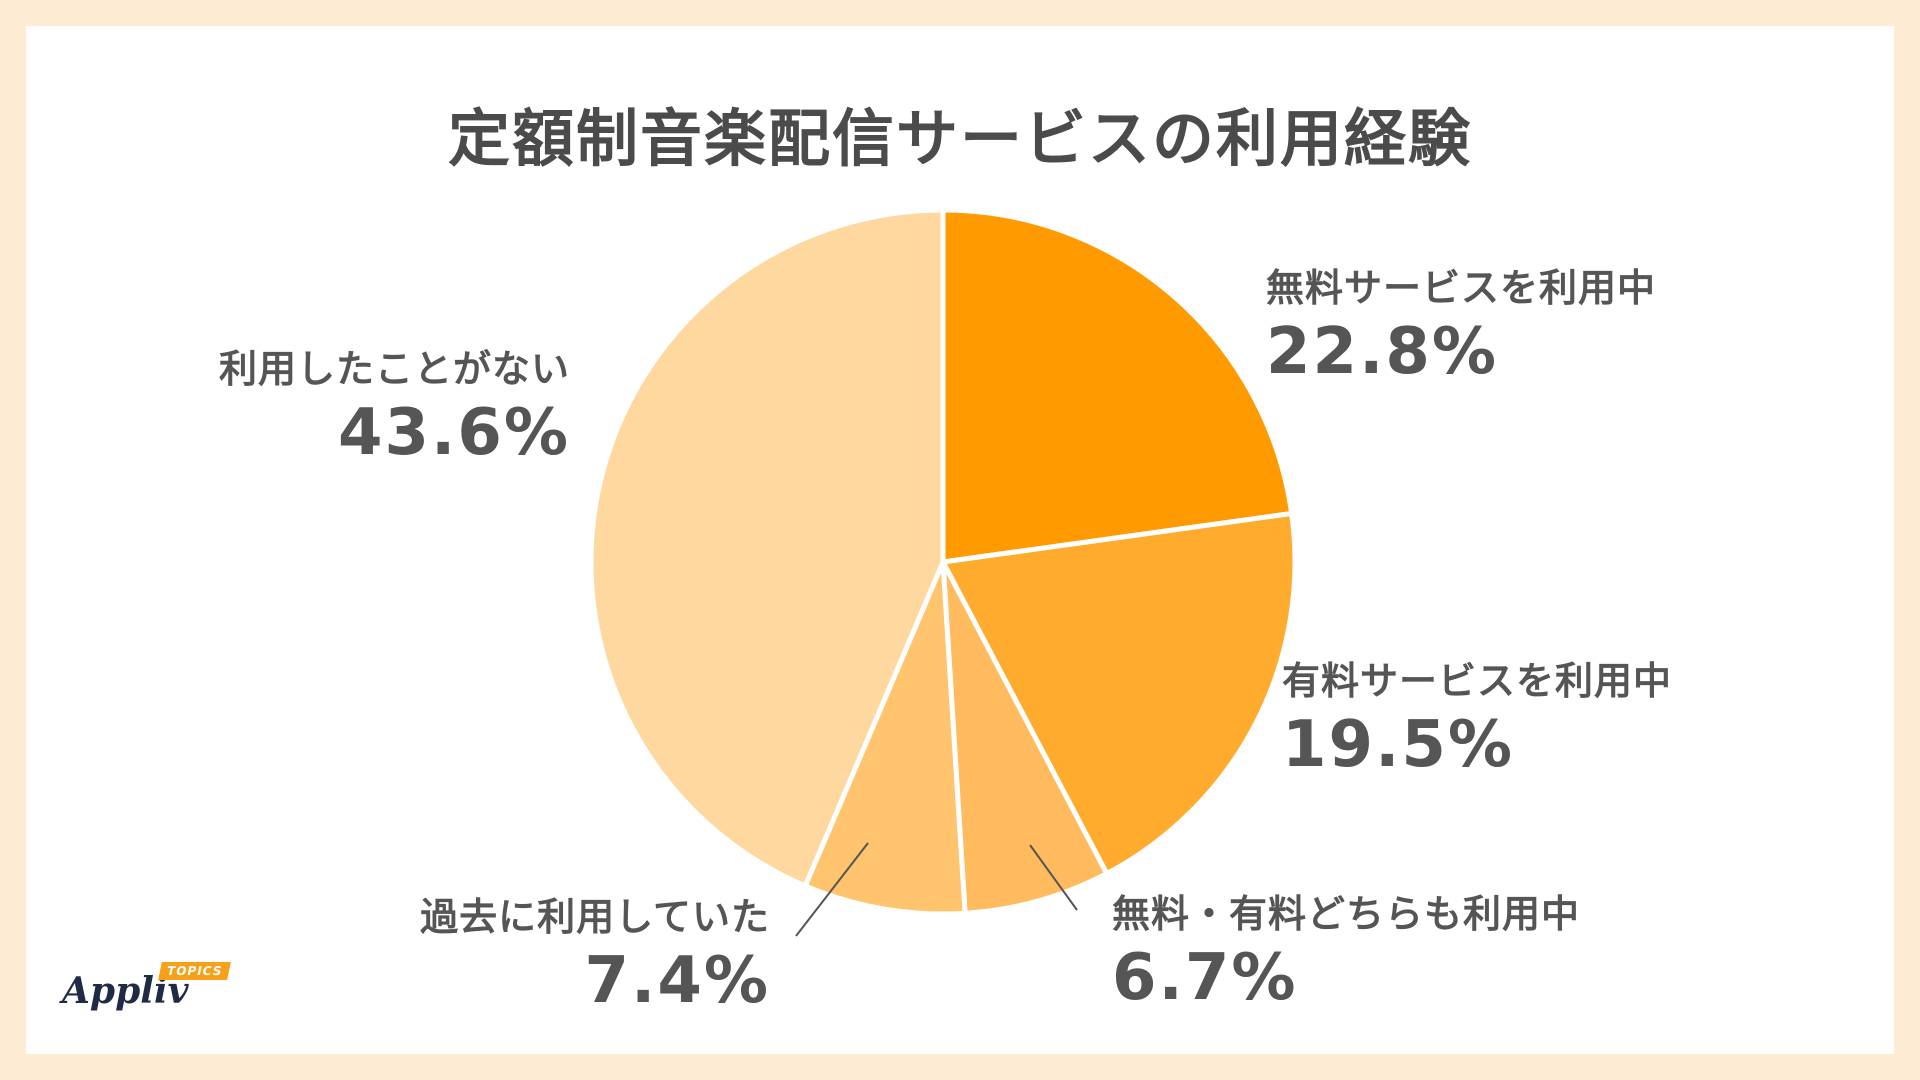  I want to click on pie-slice-paid, so click(1119, 694).